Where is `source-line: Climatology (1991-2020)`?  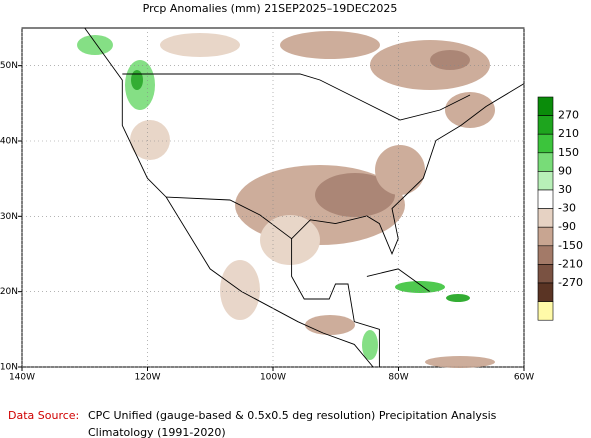 source-line: Climatology (1991-2020) is located at coordinates (157, 432).